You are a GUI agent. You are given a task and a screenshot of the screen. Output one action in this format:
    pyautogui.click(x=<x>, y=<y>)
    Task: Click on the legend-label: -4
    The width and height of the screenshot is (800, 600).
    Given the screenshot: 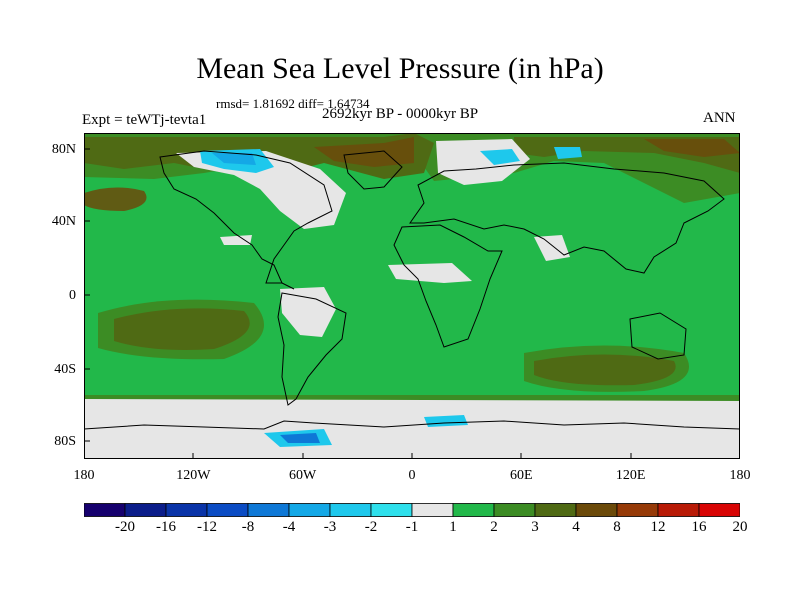 What is the action you would take?
    pyautogui.click(x=289, y=527)
    